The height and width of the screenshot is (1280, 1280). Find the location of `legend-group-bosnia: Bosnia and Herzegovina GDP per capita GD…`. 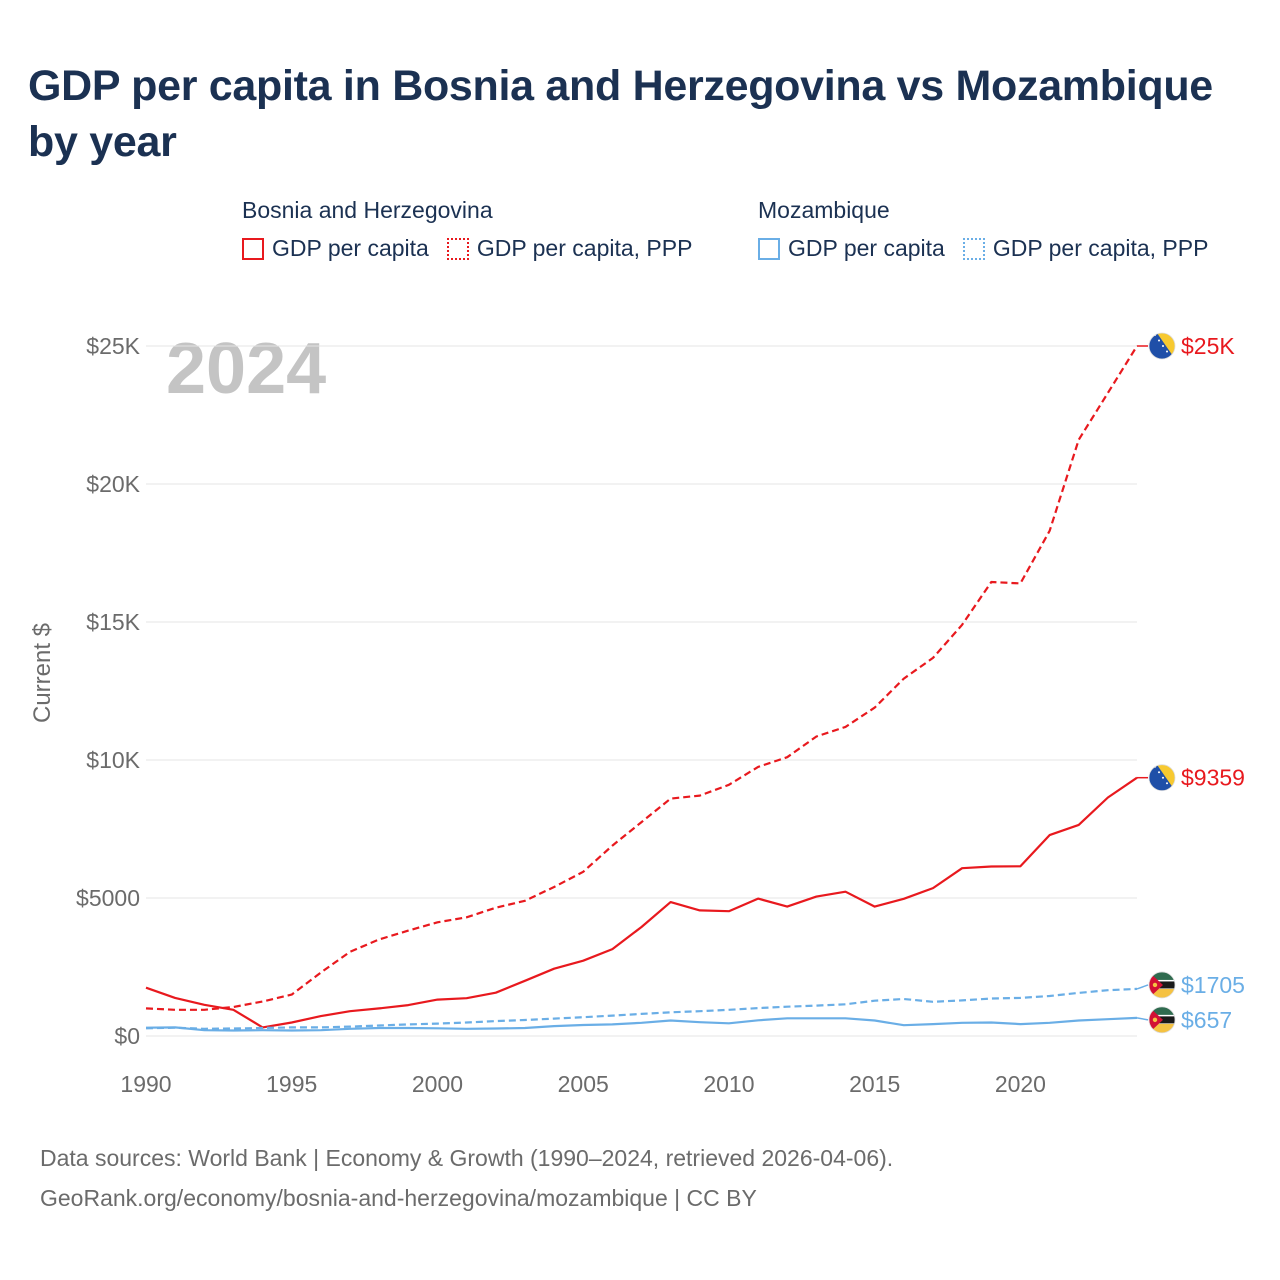

legend-group-bosnia: Bosnia and Herzegovina GDP per capita GD… is located at coordinates (476, 228).